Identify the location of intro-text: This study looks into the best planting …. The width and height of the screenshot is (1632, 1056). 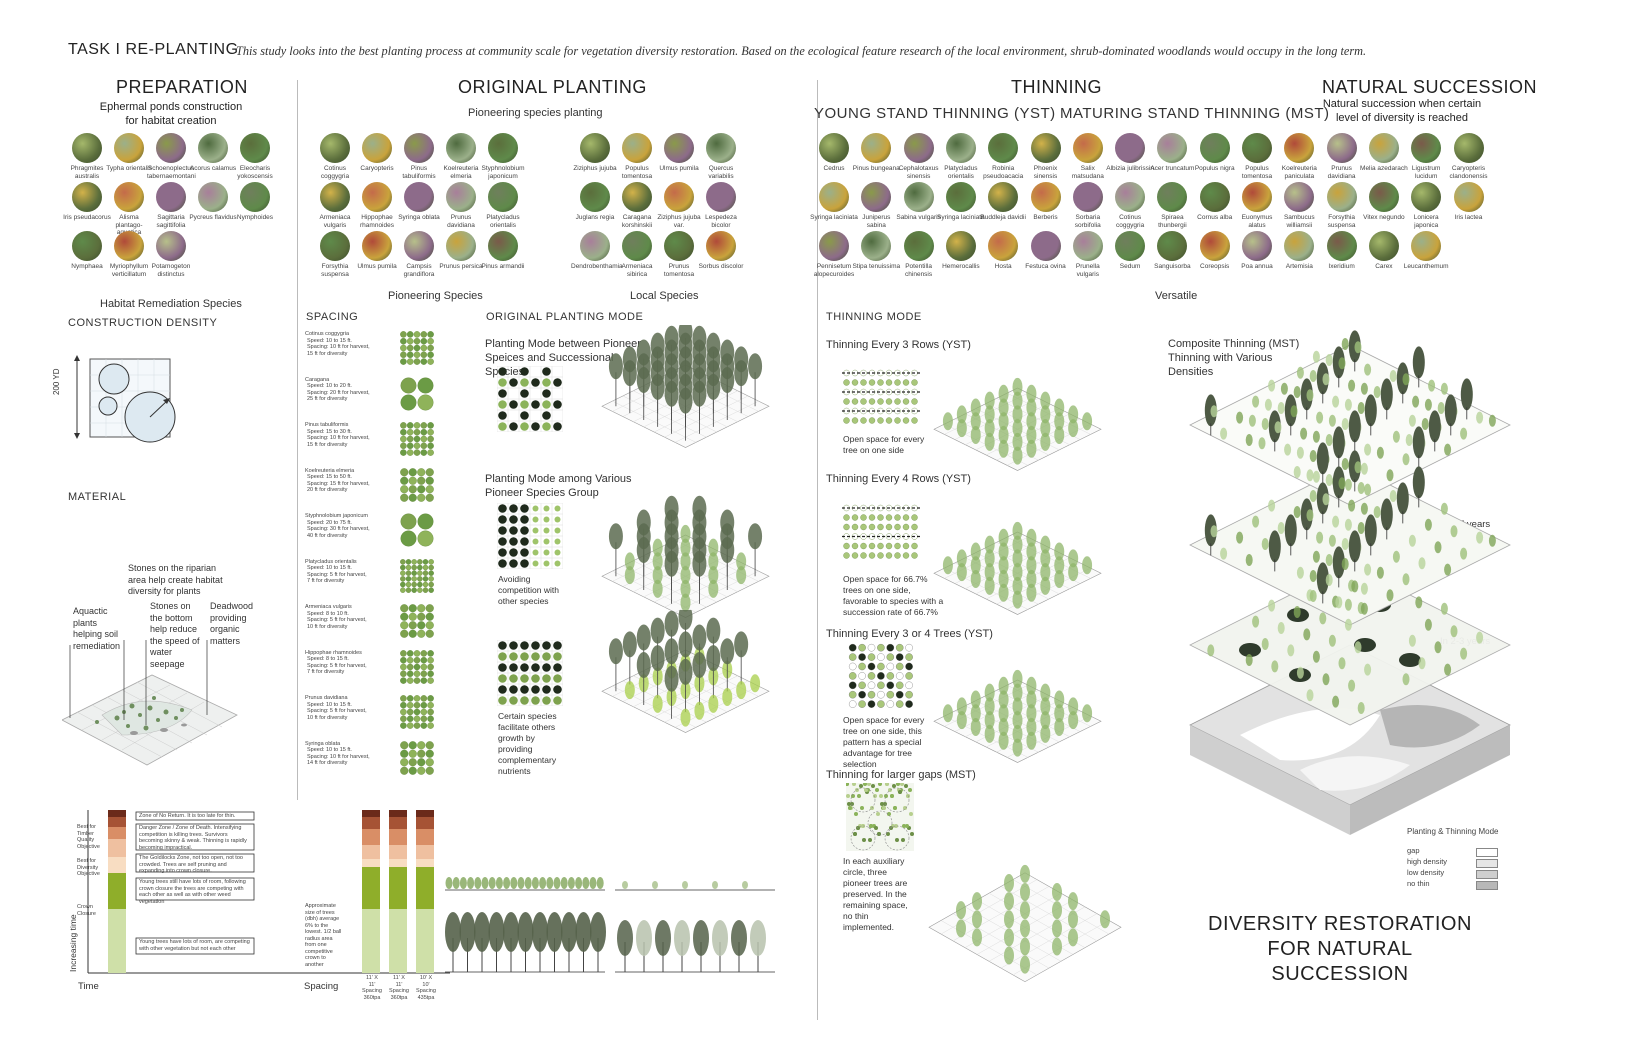
(801, 51).